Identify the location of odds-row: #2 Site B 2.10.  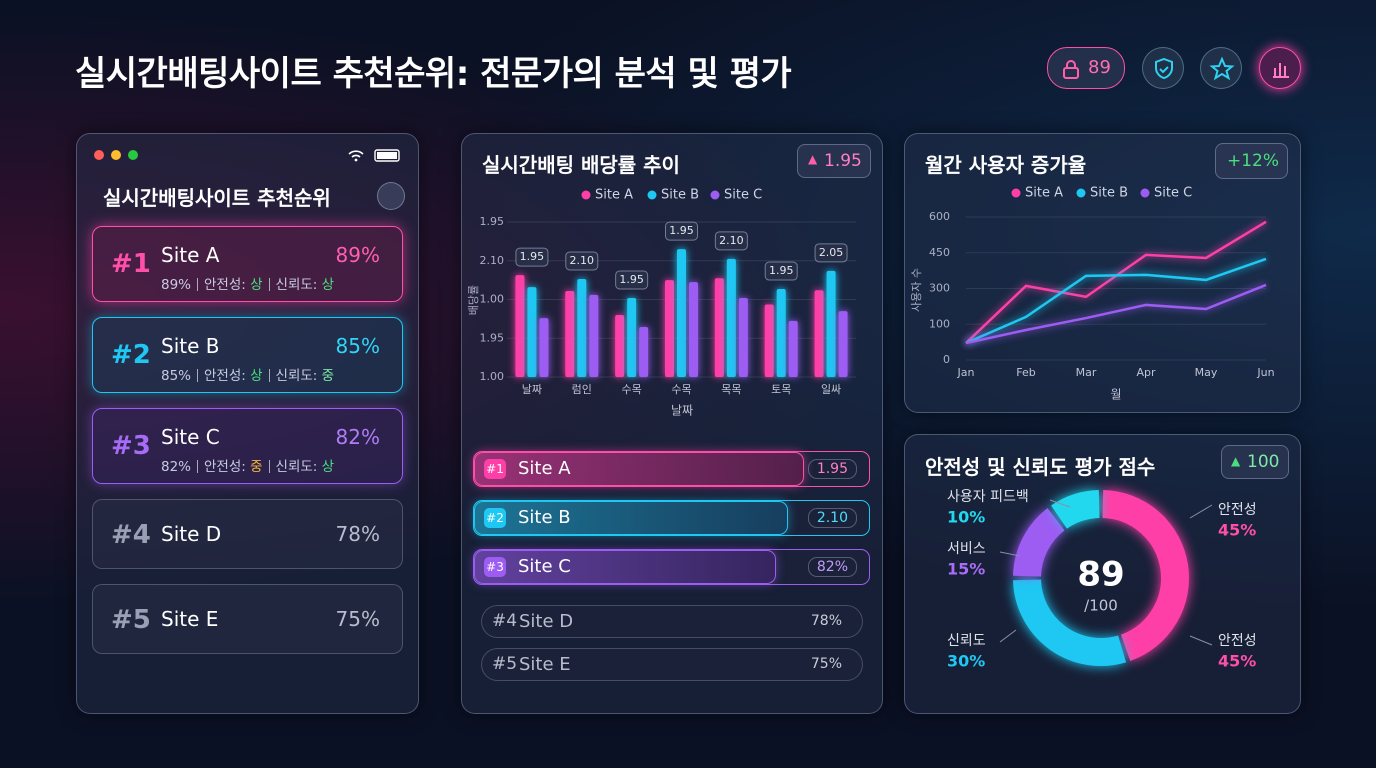
(671, 518).